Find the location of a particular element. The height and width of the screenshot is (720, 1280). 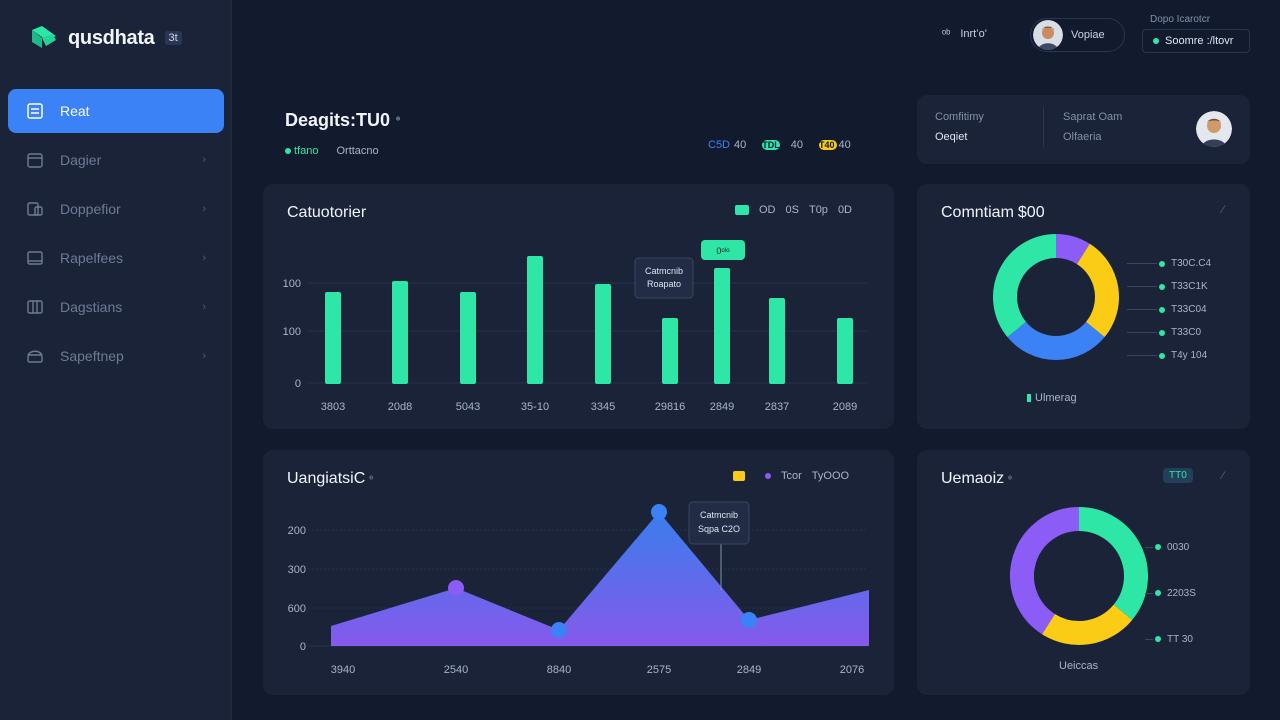

x-tick-label: 3345 is located at coordinates (603, 407).